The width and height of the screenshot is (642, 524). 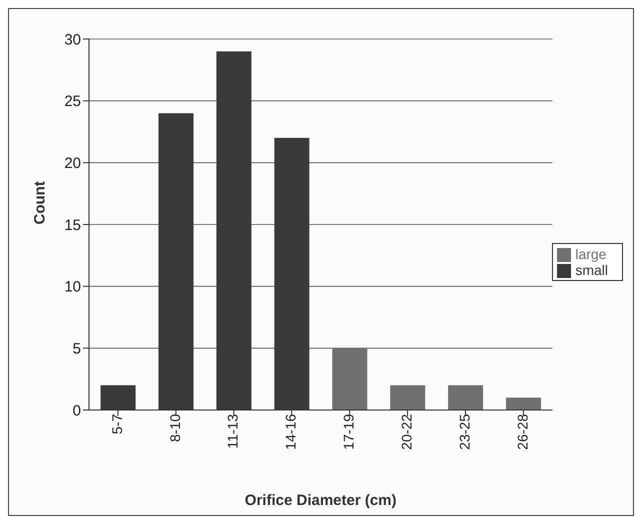 I want to click on x-tick-label: 20-22, so click(x=406, y=432).